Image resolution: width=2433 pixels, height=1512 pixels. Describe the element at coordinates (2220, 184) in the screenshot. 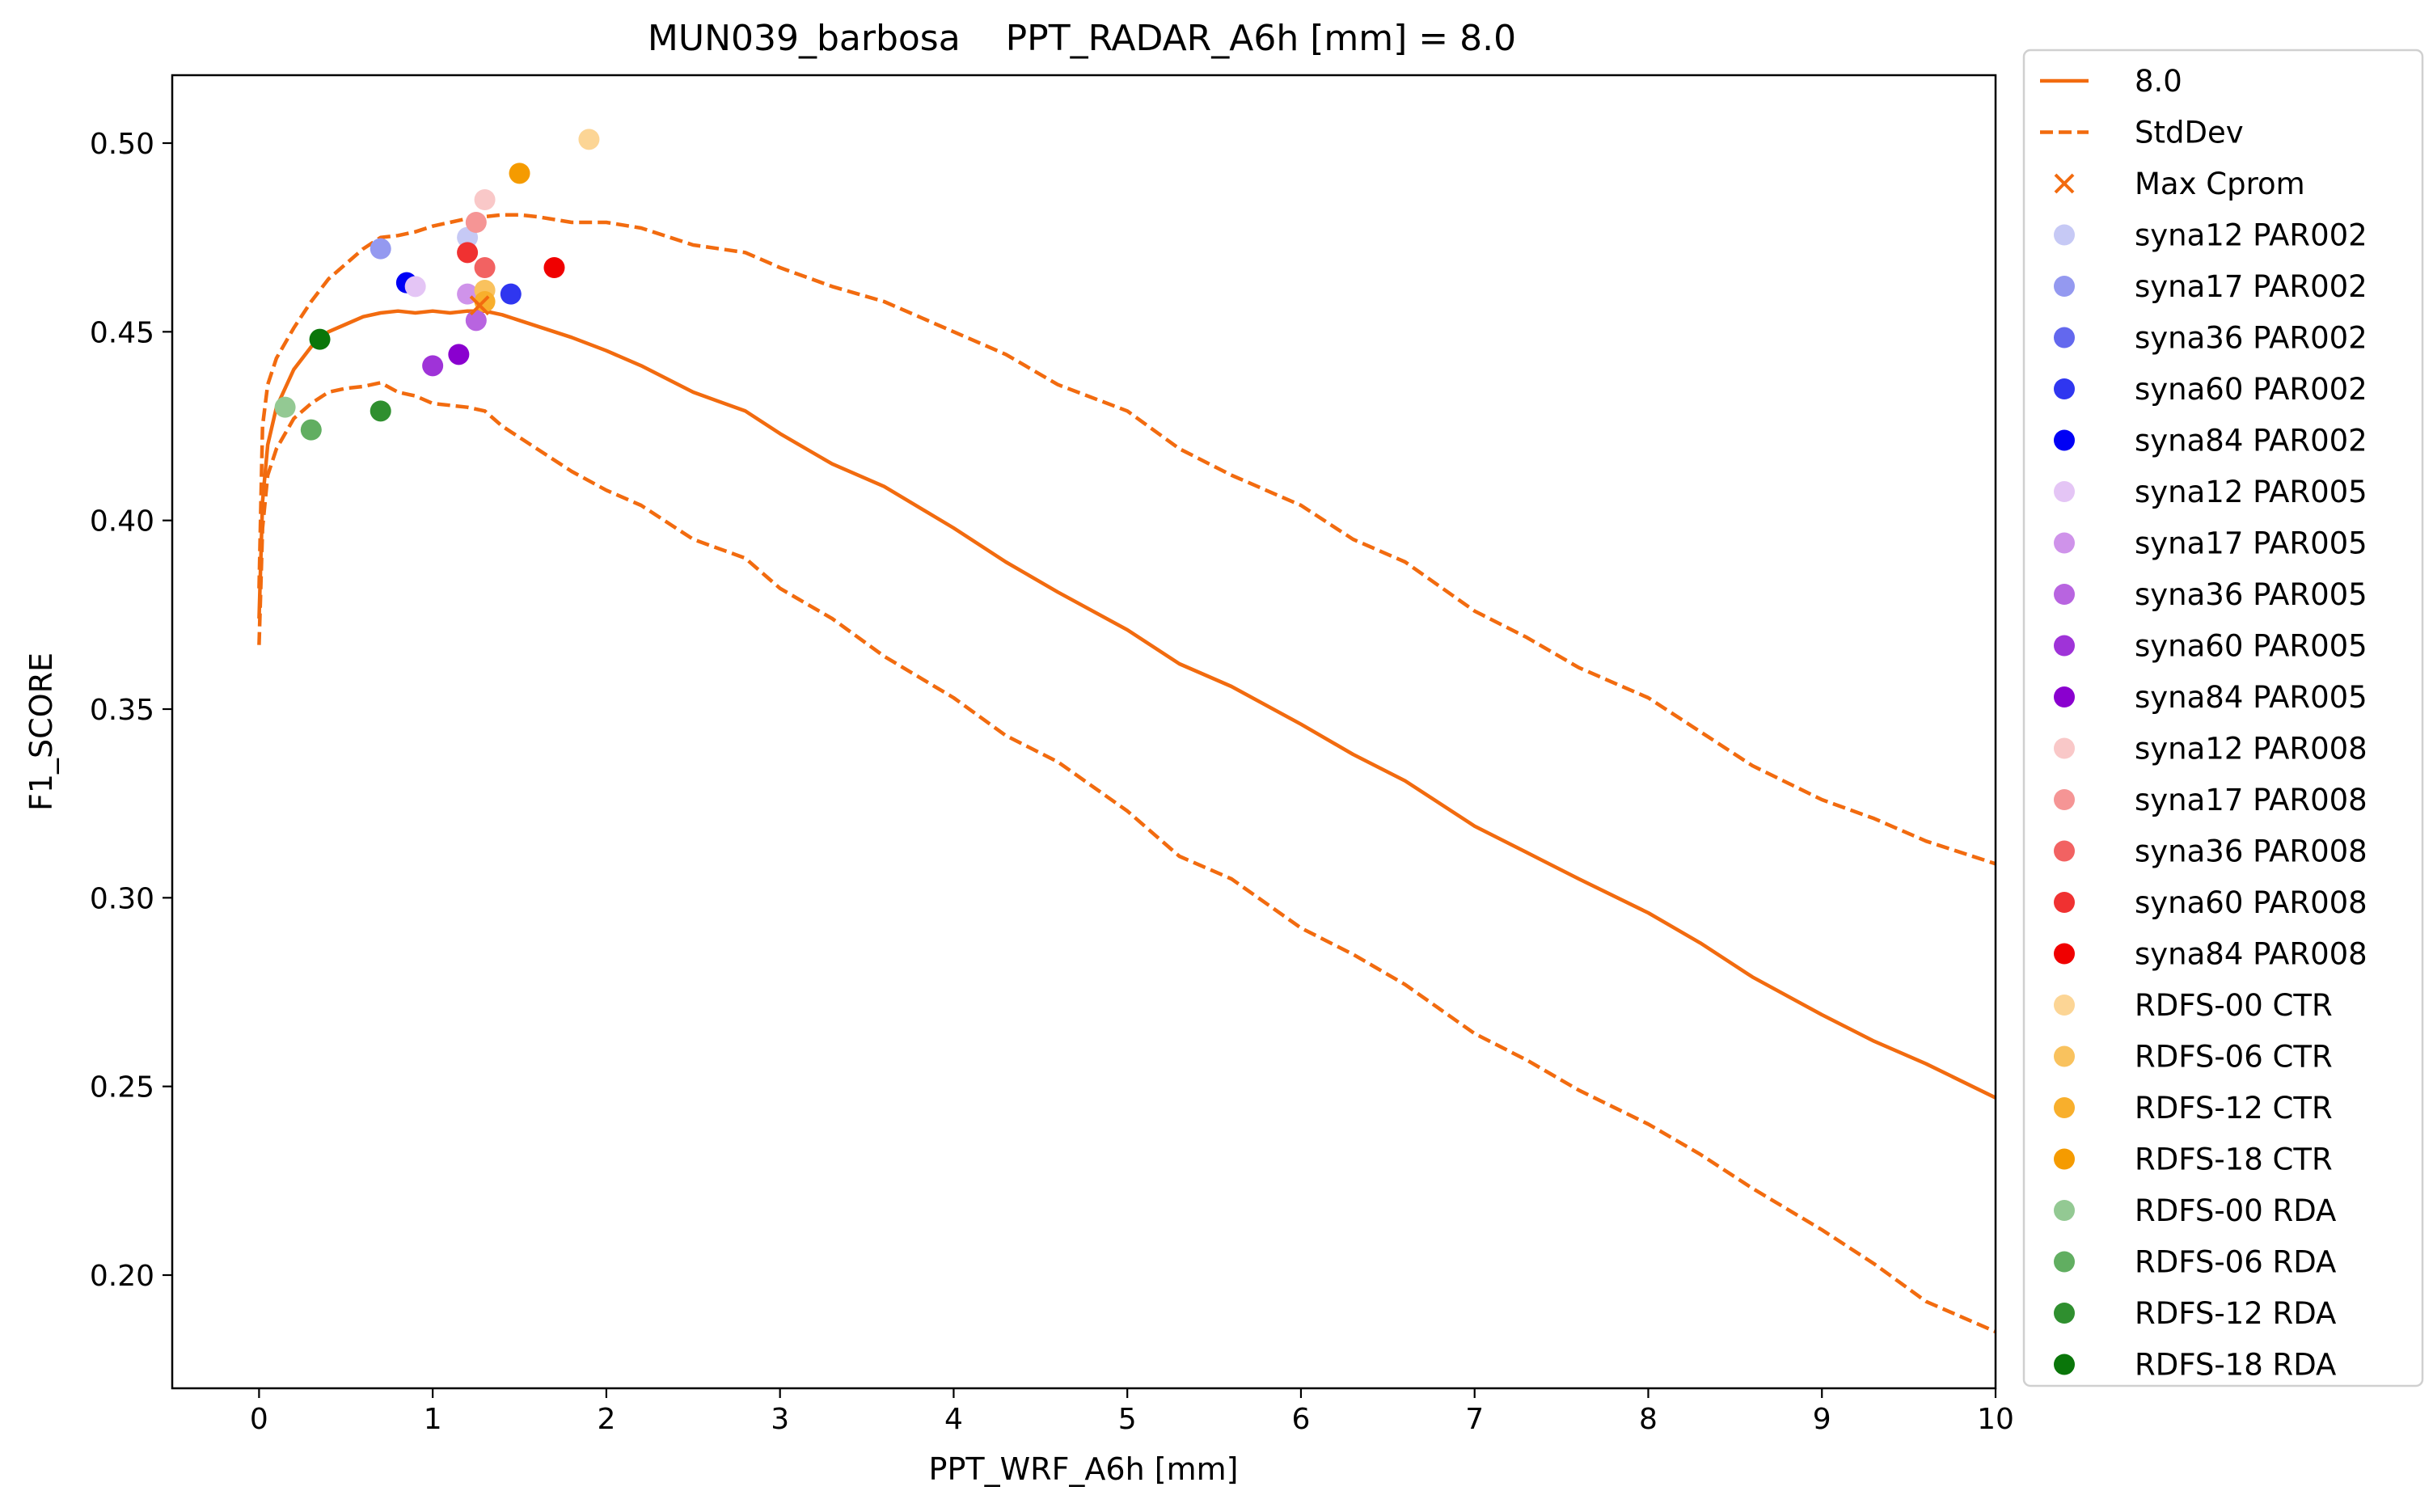

I see `legend-label: Max Cprom` at that location.